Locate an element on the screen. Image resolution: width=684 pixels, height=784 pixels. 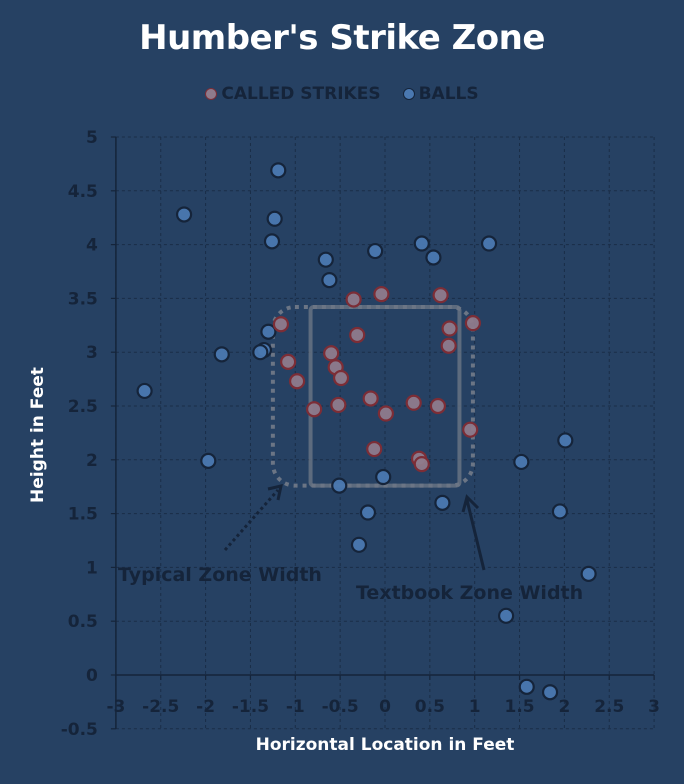
typical-zone-label: Typical Zone Width is located at coordinates (220, 575).